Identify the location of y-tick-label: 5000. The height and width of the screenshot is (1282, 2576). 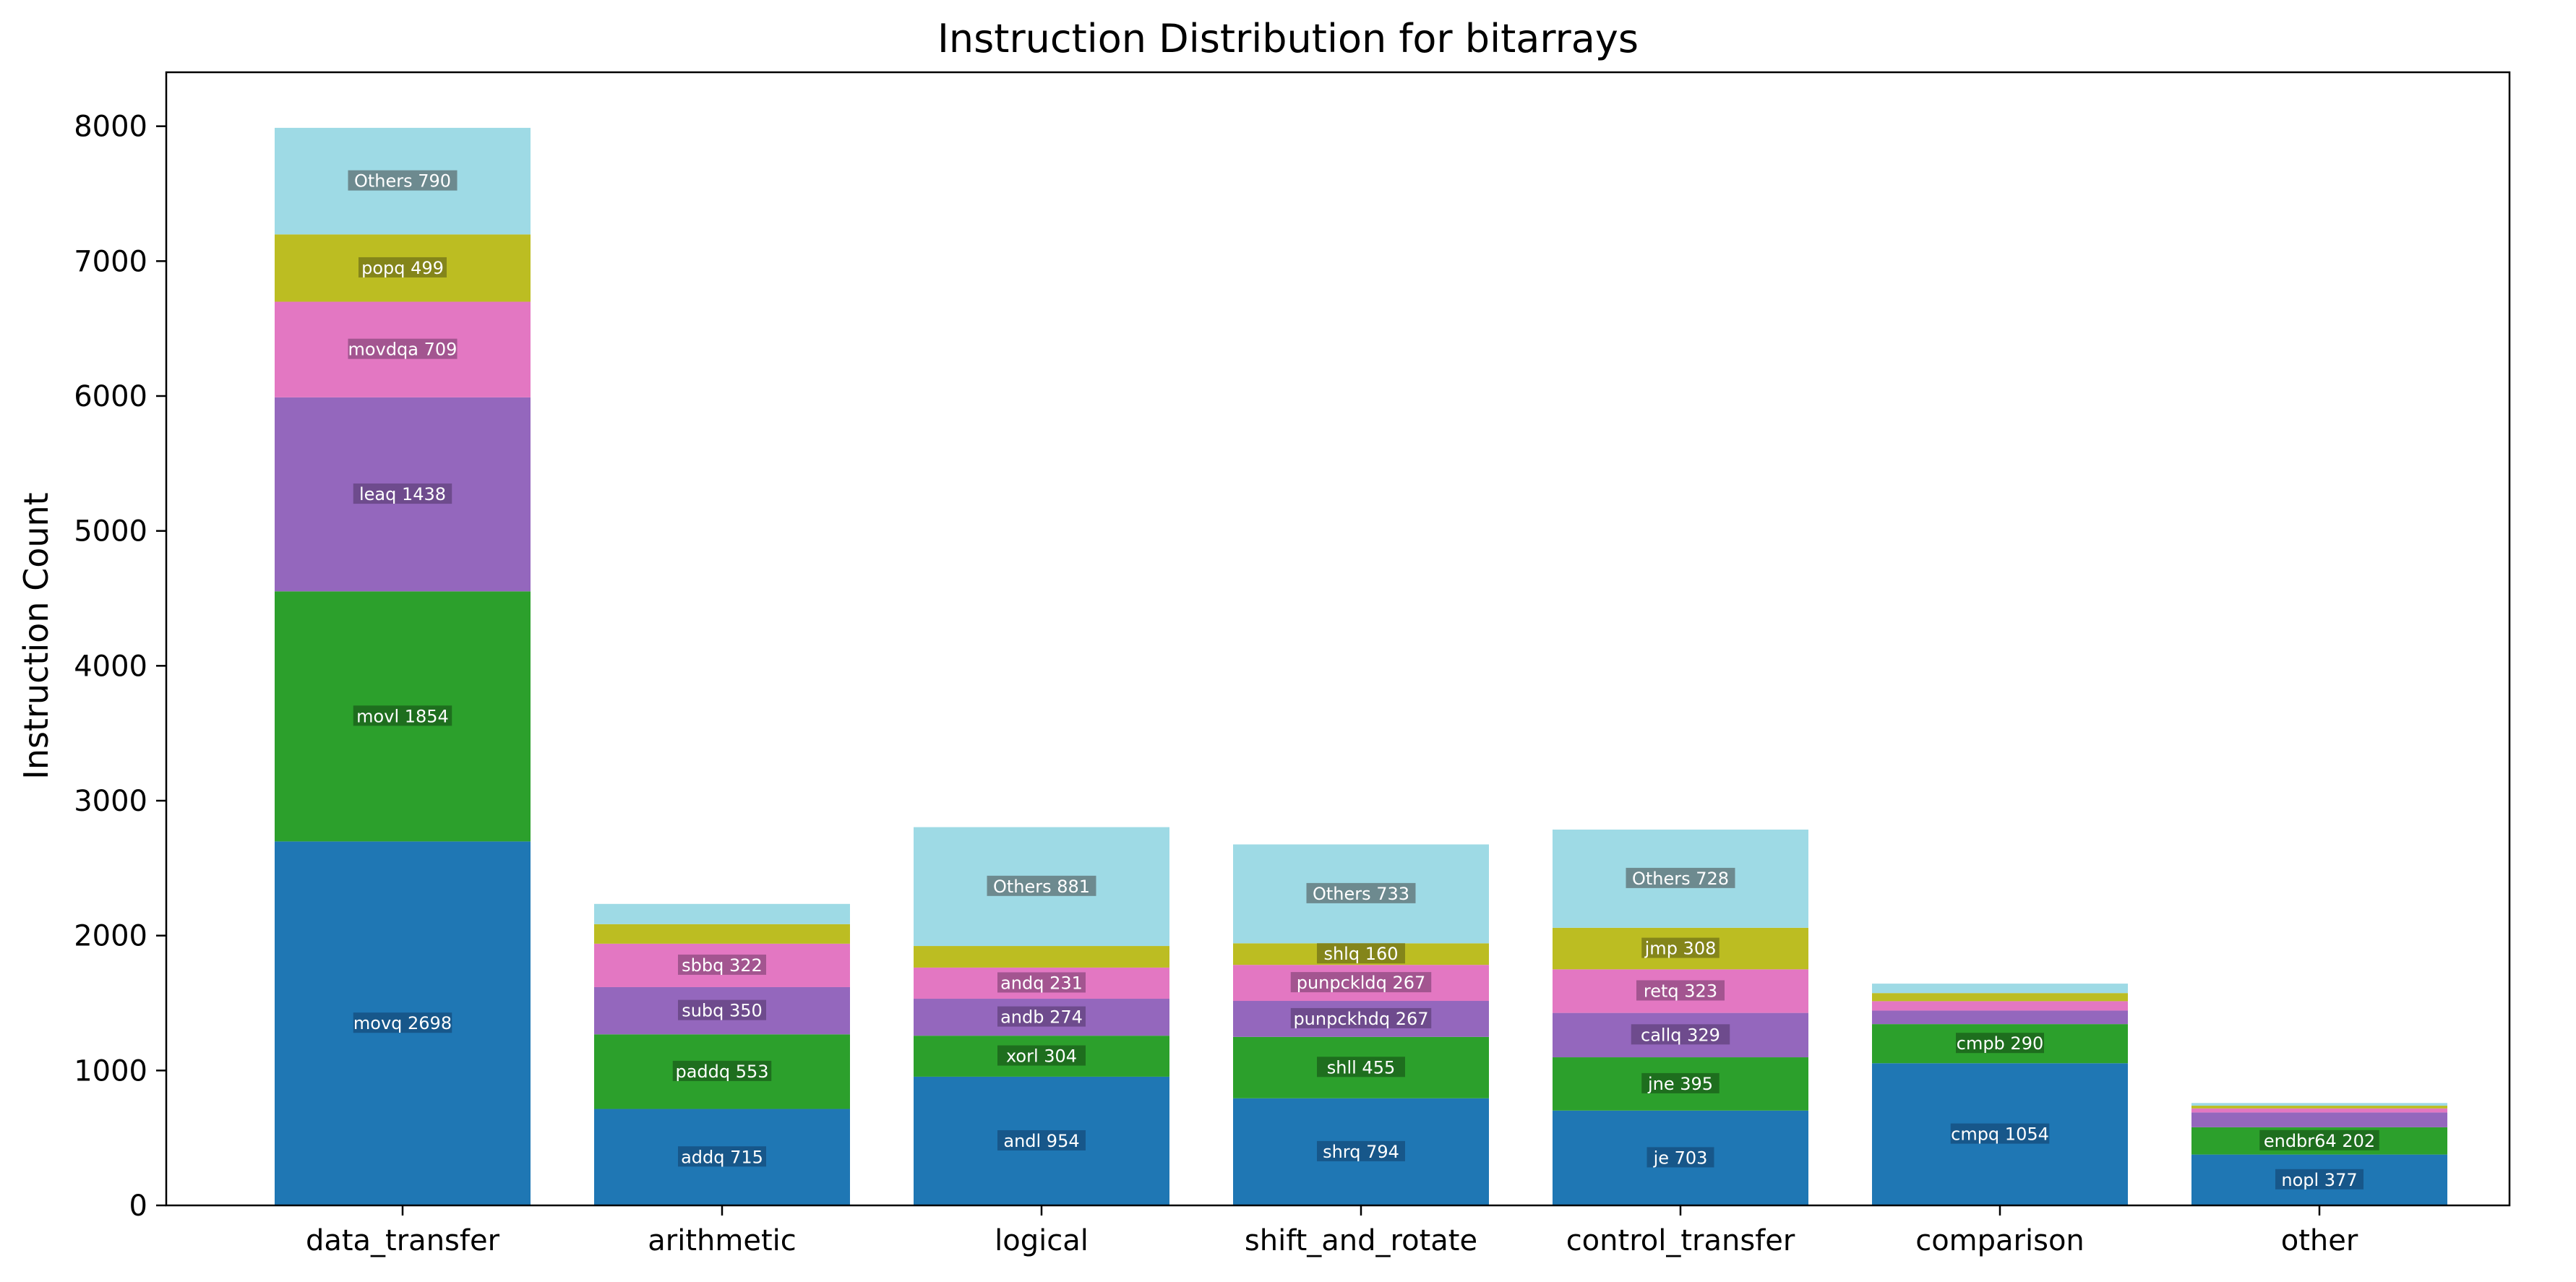
(111, 531).